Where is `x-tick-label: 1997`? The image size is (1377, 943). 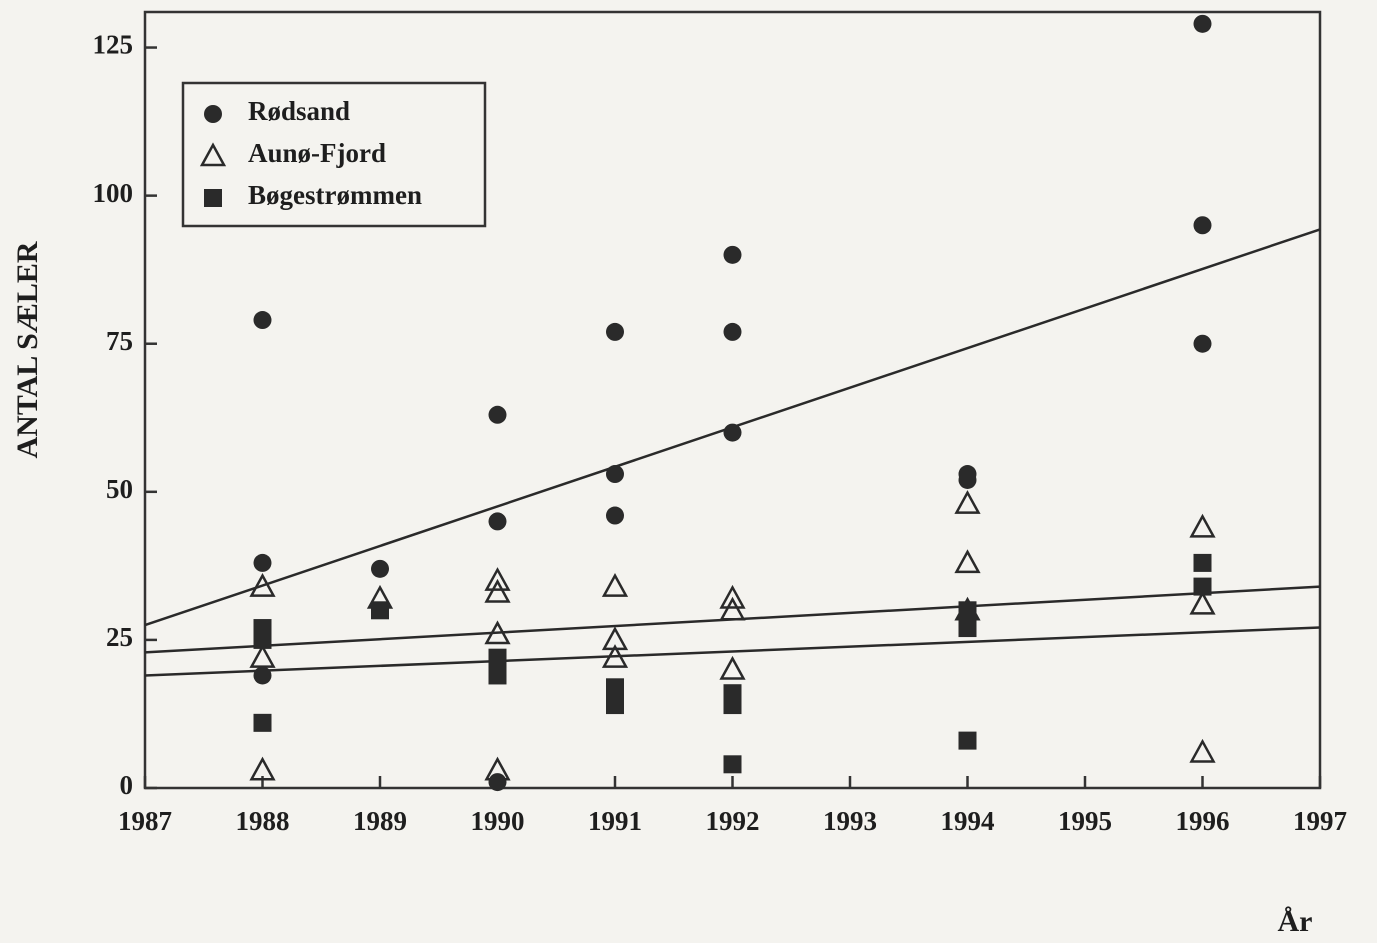
x-tick-label: 1997 is located at coordinates (1320, 821).